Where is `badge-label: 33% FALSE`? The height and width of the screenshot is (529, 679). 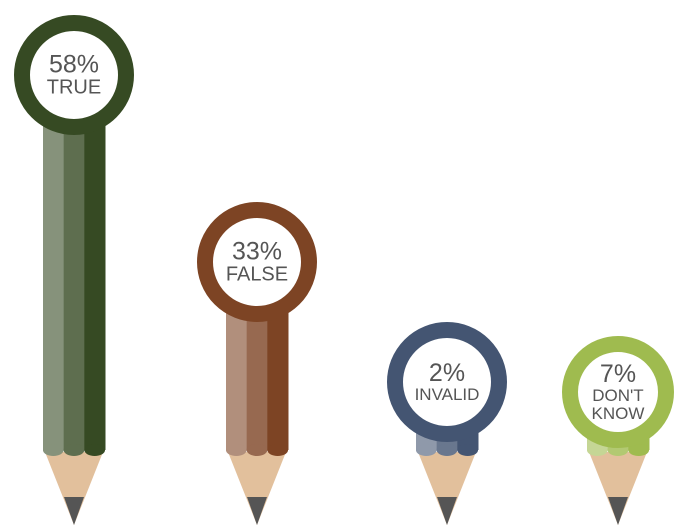
badge-label: 33% FALSE is located at coordinates (257, 261).